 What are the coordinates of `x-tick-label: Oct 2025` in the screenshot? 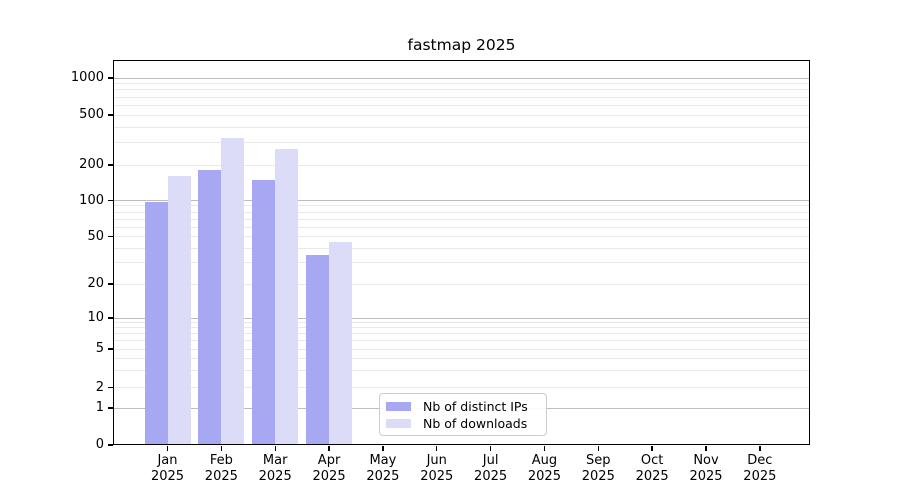 It's located at (652, 468).